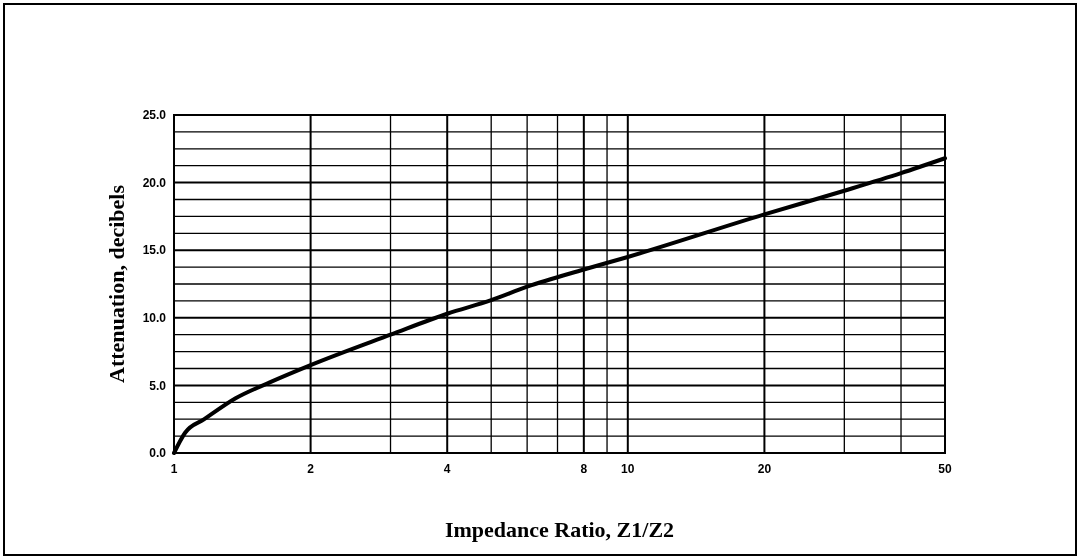  What do you see at coordinates (559, 529) in the screenshot?
I see `x-axis-title: Impedance Ratio, Z1/Z2` at bounding box center [559, 529].